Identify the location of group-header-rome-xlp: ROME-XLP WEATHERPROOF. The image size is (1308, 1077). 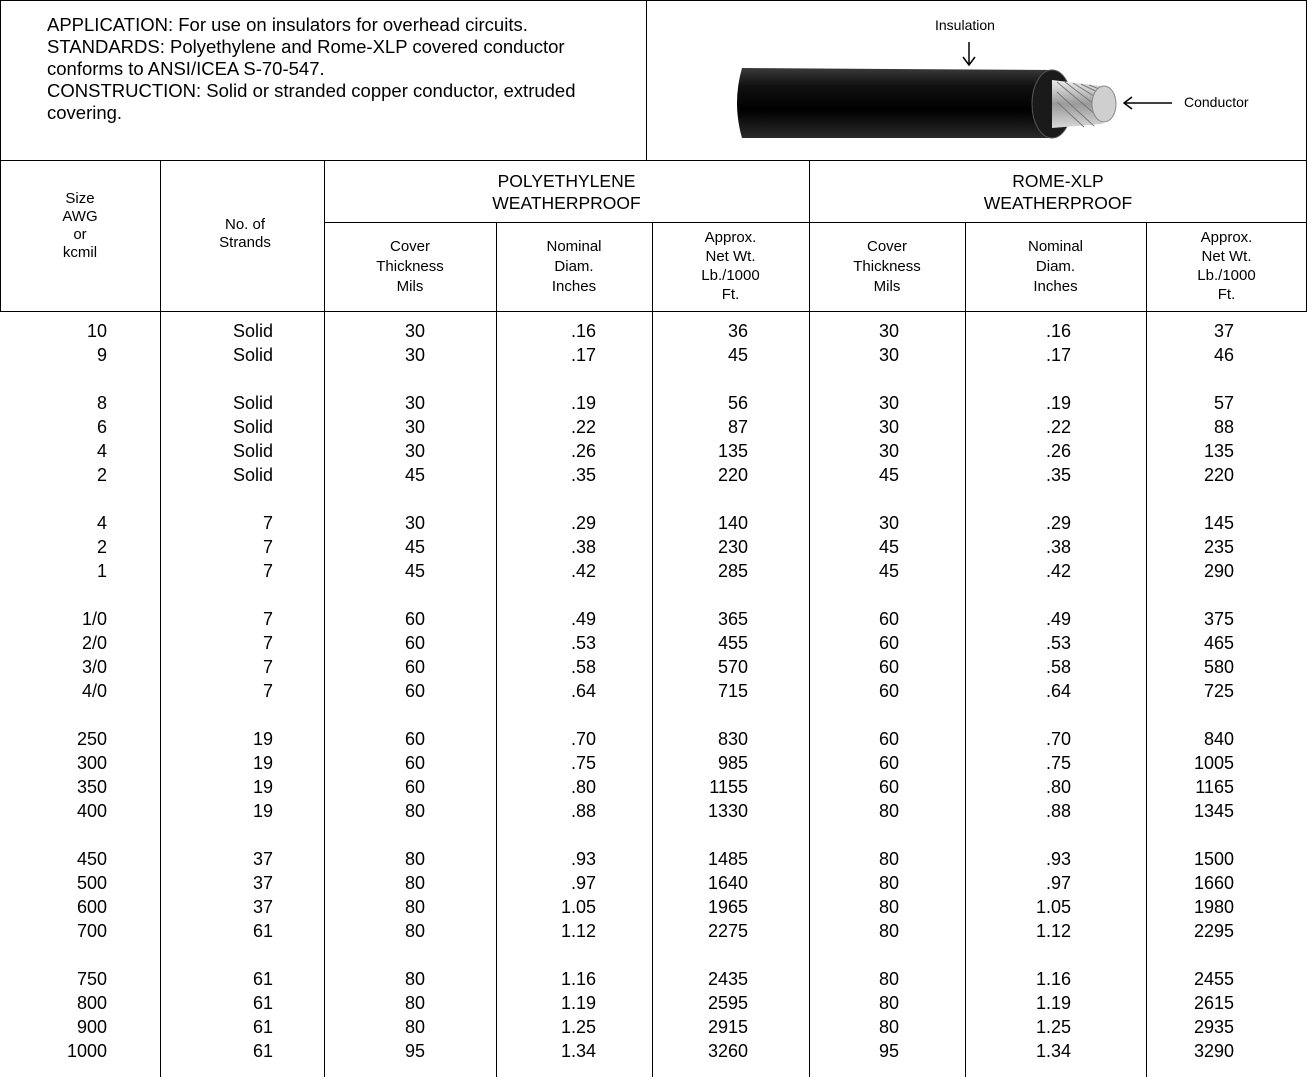
(1058, 192).